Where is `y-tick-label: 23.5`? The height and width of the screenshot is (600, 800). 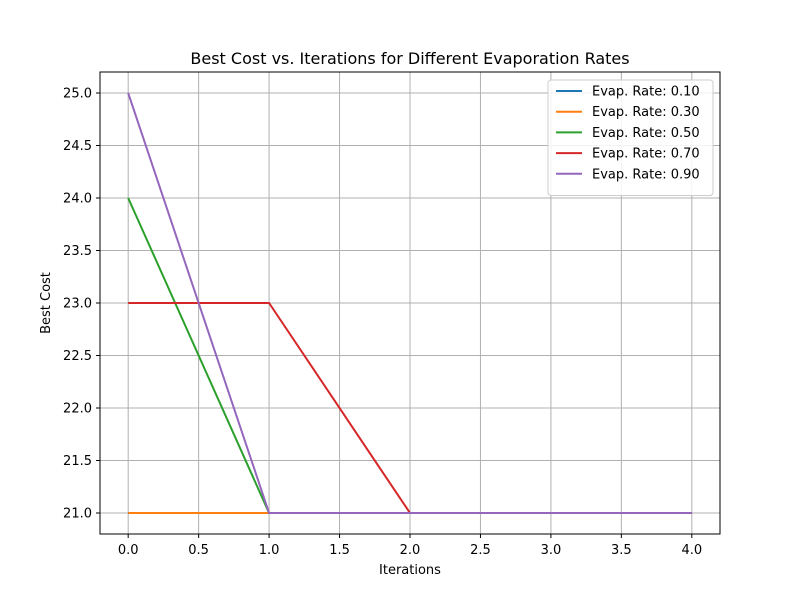
y-tick-label: 23.5 is located at coordinates (77, 251).